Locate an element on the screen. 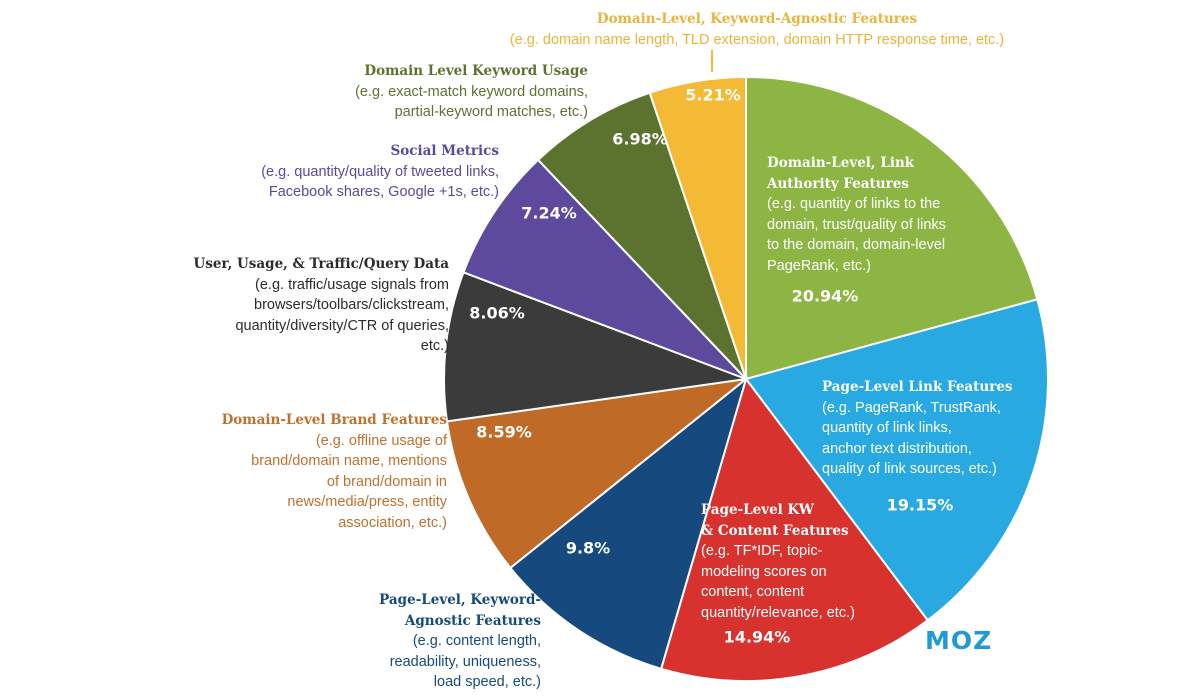 The width and height of the screenshot is (1200, 700). category-description: partial-keyword matches, etc.) is located at coordinates (491, 112).